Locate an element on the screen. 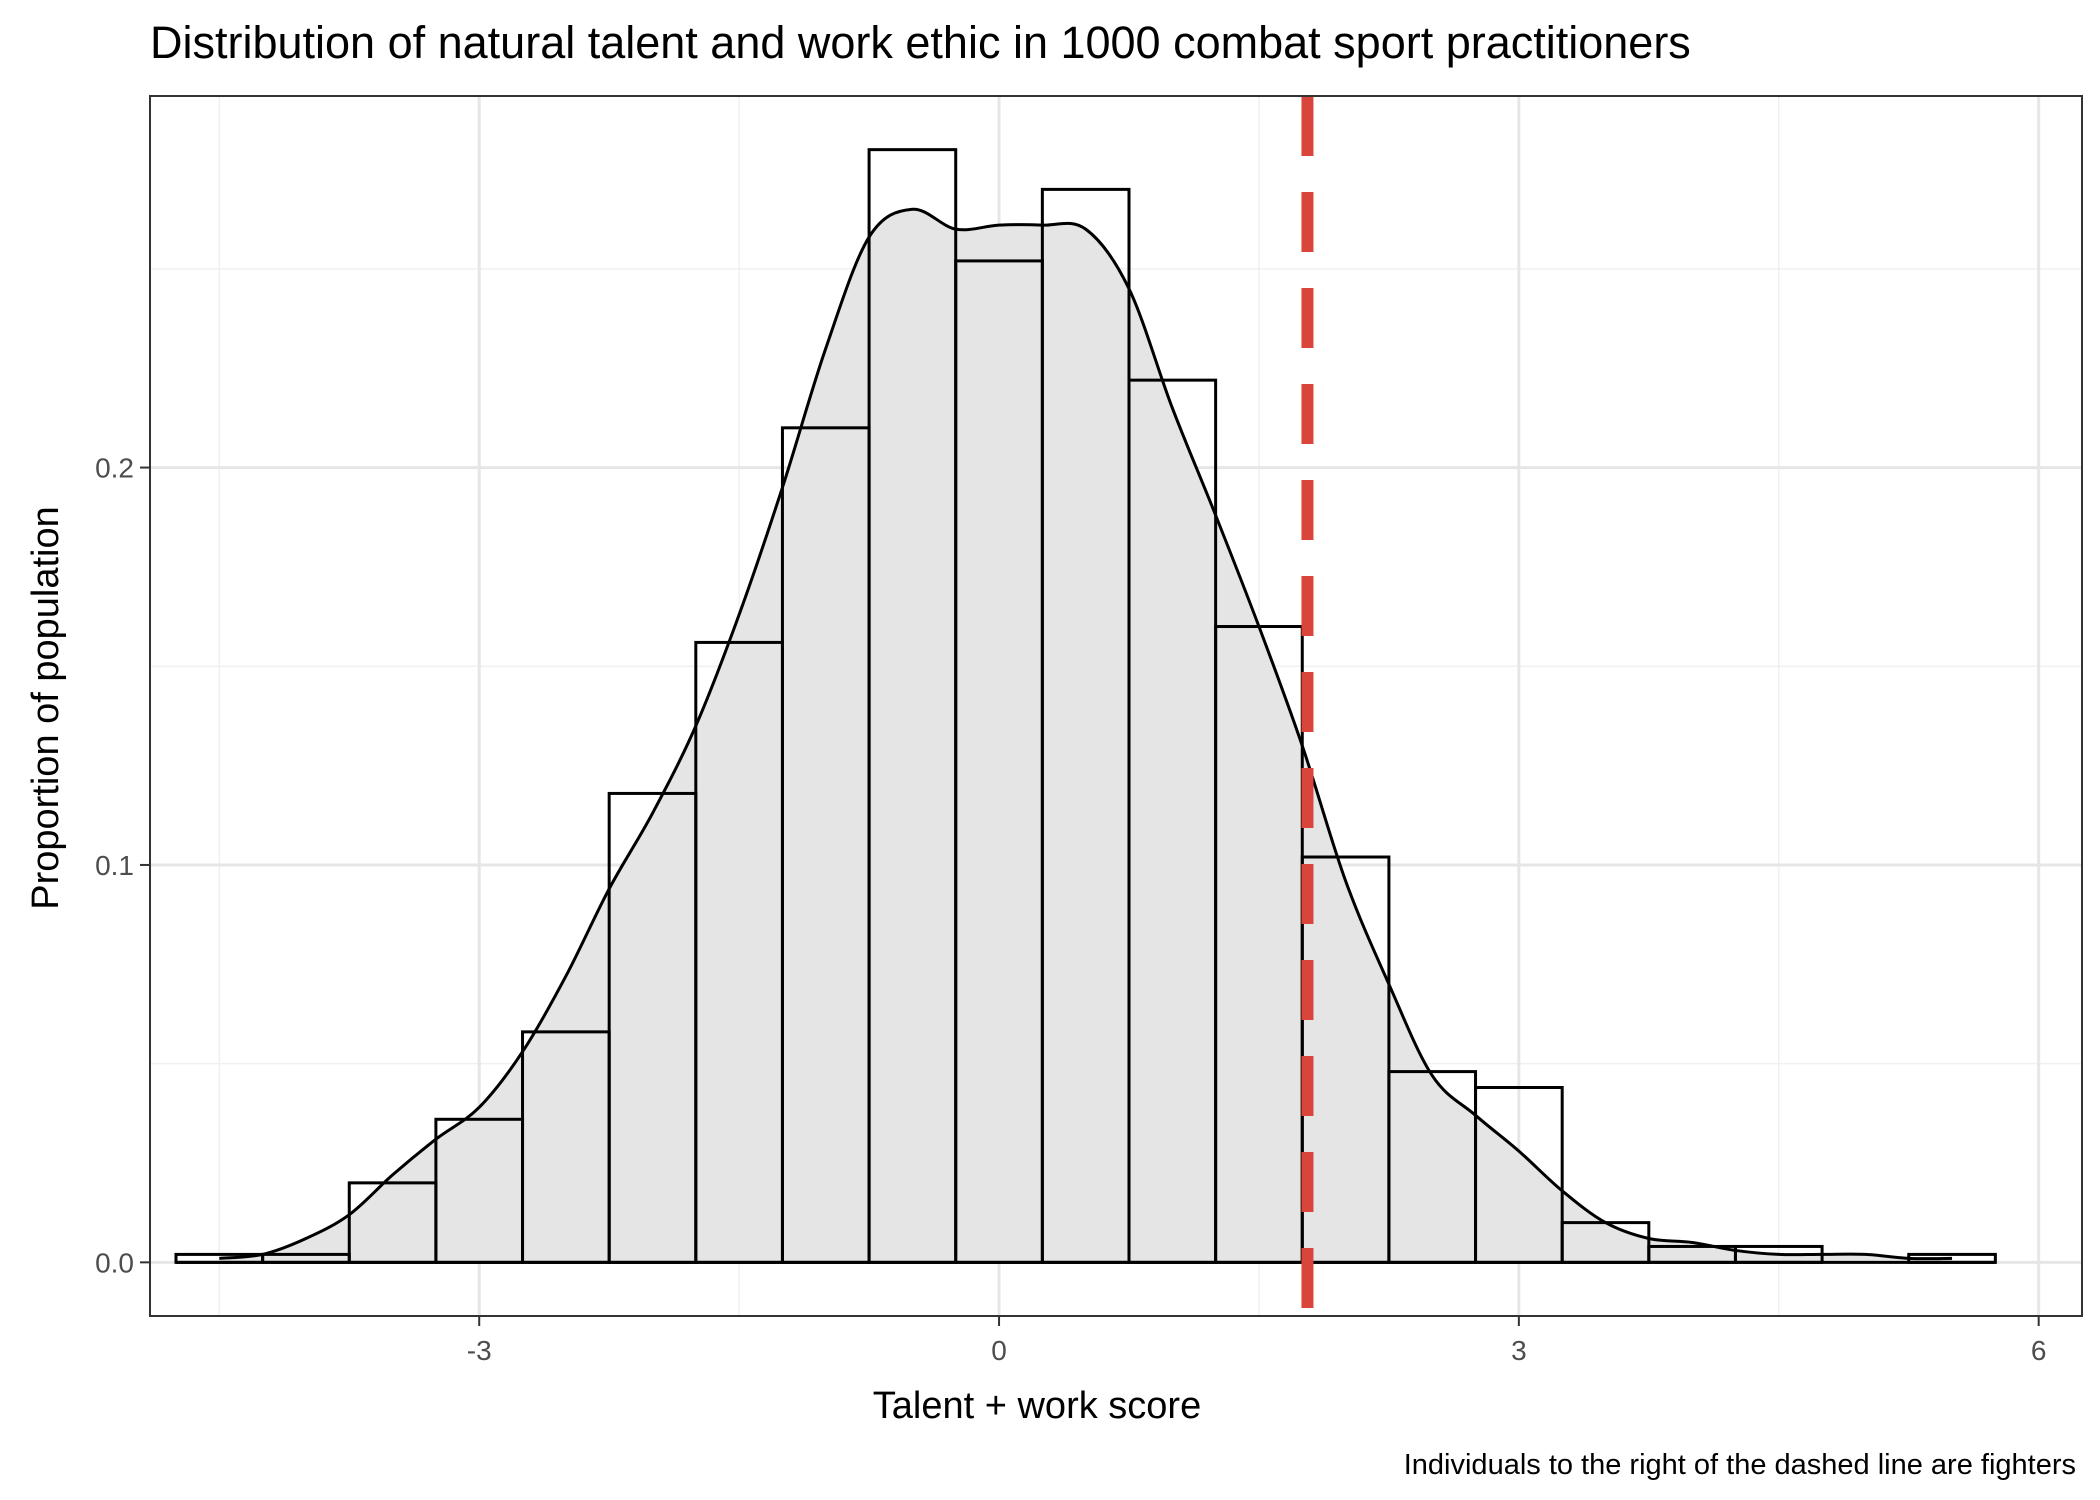 Image resolution: width=2100 pixels, height=1500 pixels. y-axis: 0.0 0.1 0.2 is located at coordinates (122, 865).